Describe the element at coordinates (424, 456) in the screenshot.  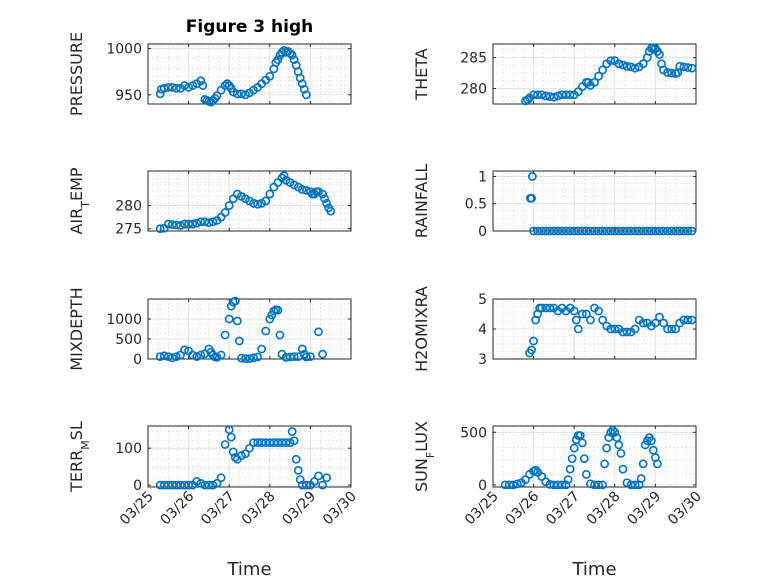
I see `y-axis-label: SUNFLUX` at that location.